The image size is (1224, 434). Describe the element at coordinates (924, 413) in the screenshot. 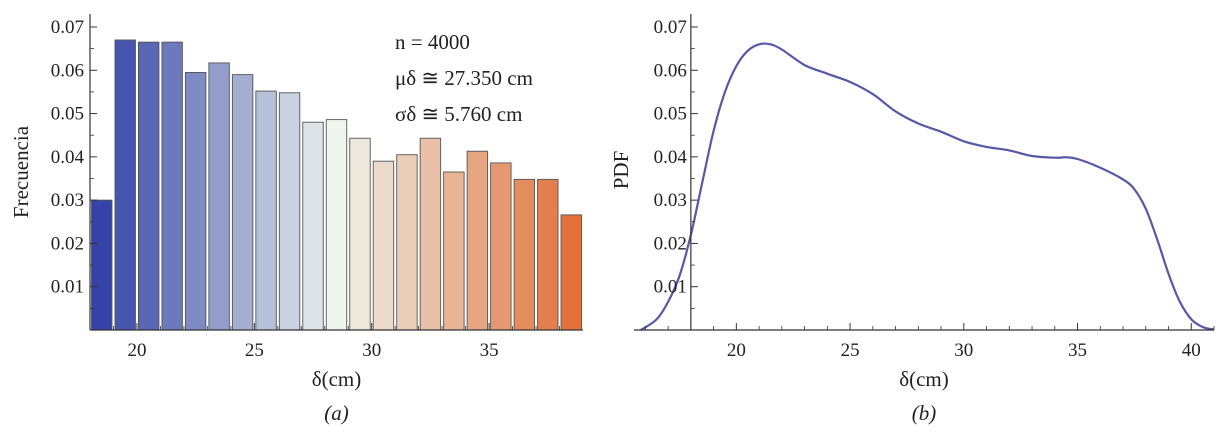

I see `panel-label: (b)` at that location.